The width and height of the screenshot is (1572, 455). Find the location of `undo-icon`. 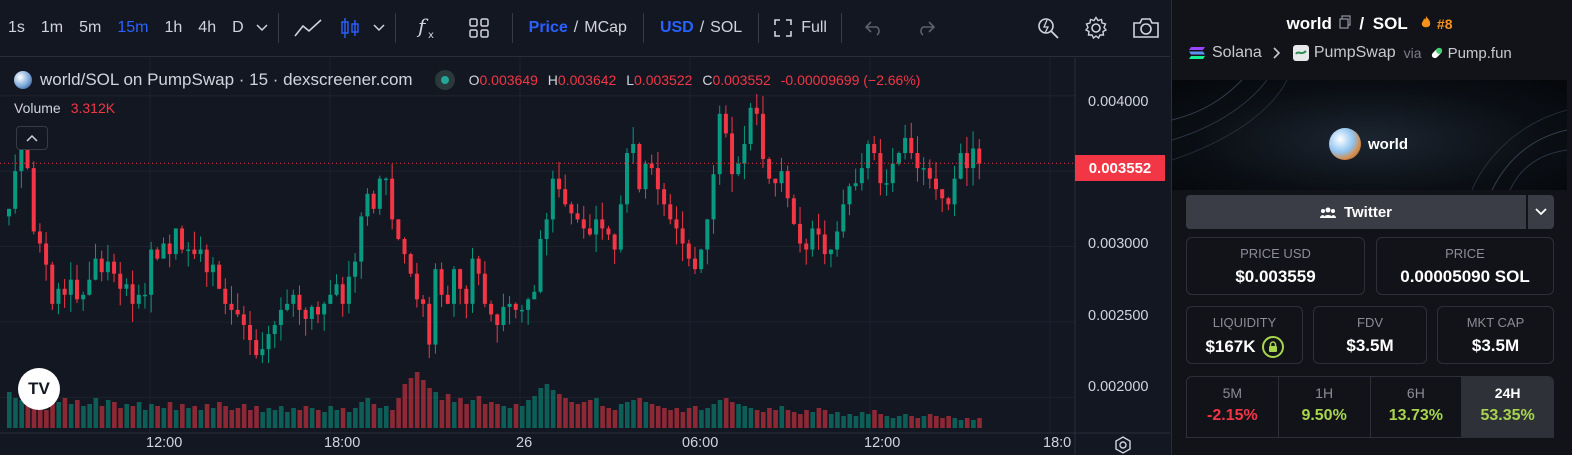

undo-icon is located at coordinates (874, 28).